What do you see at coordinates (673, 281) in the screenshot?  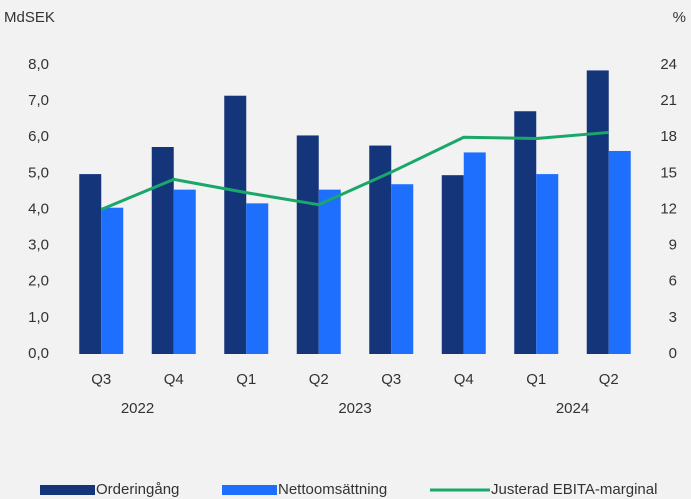 I see `y2-tick-label: 6` at bounding box center [673, 281].